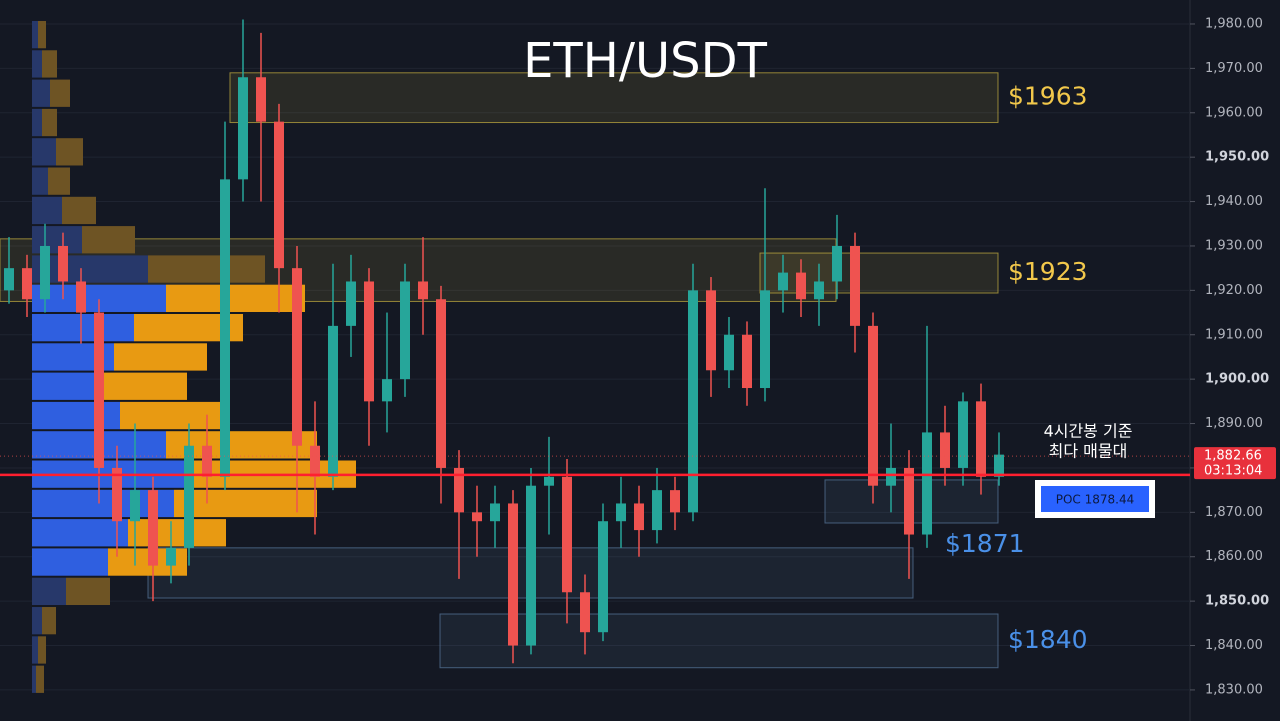 This screenshot has height=721, width=1280. I want to click on y-tick-label: 1,940.00, so click(1234, 201).